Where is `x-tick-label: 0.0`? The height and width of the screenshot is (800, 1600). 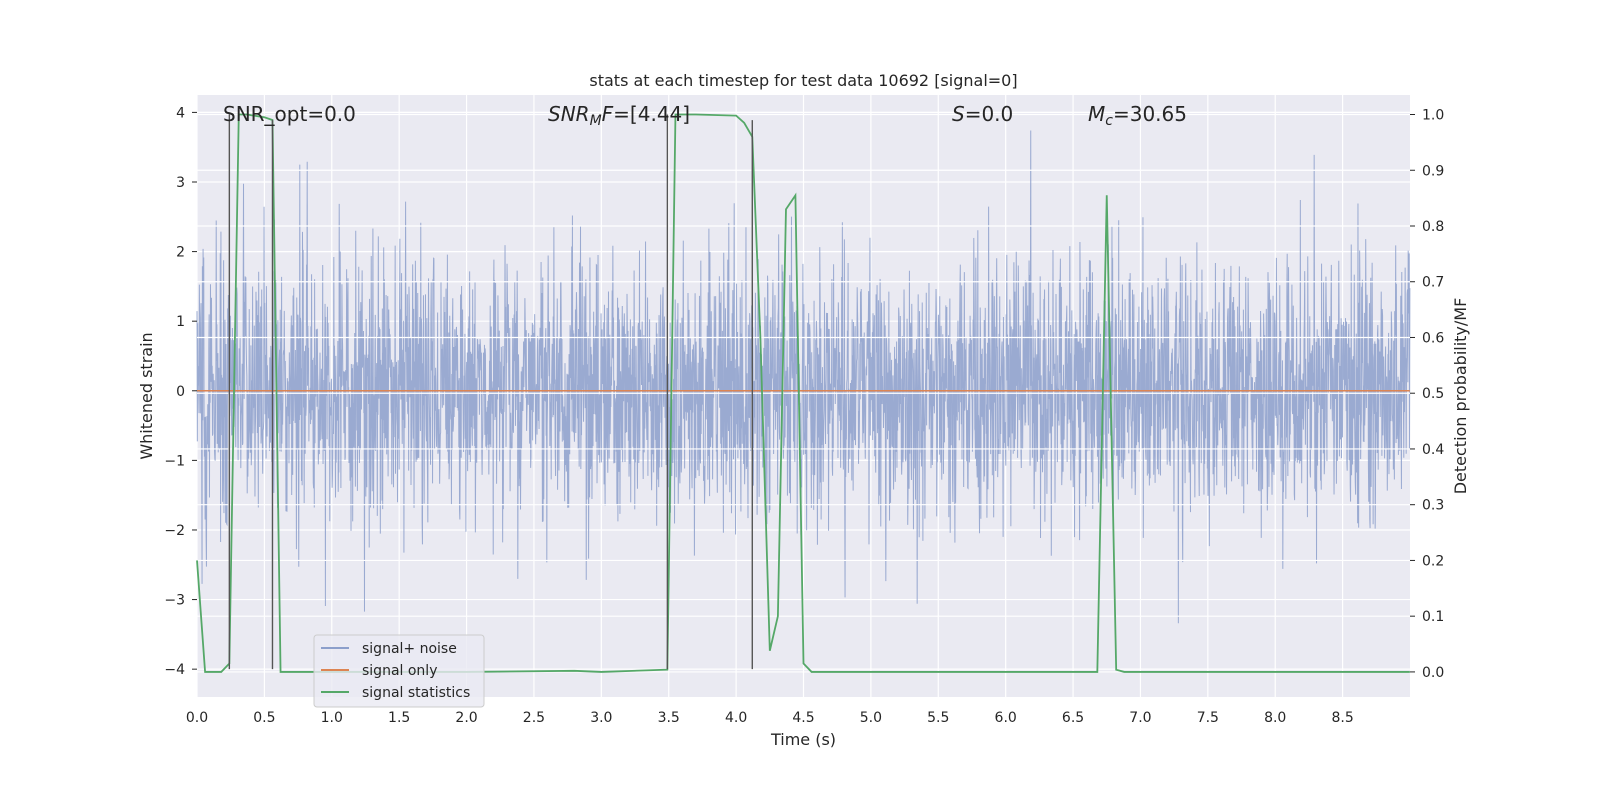
x-tick-label: 0.0 is located at coordinates (197, 718).